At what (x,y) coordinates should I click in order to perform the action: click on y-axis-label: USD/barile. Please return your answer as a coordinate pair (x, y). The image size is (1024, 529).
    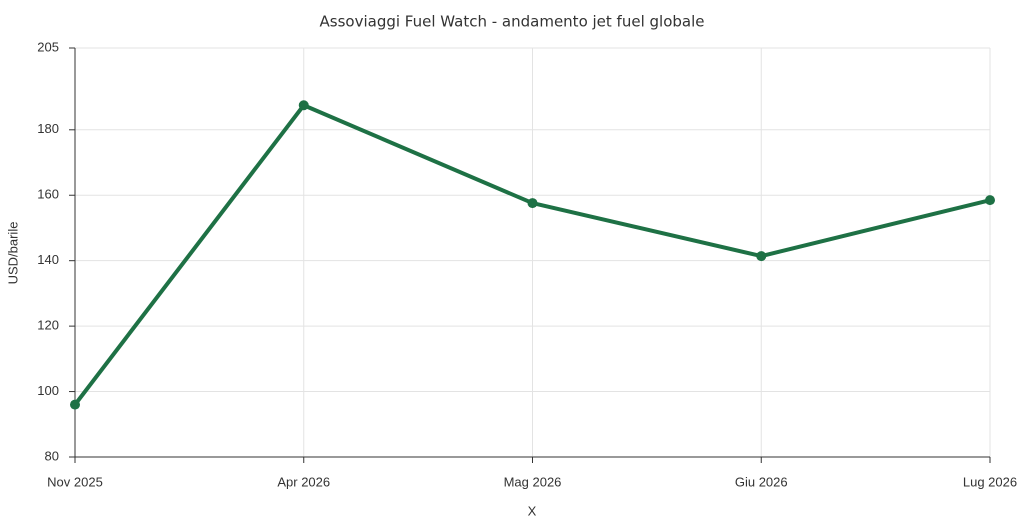
    Looking at the image, I should click on (12, 253).